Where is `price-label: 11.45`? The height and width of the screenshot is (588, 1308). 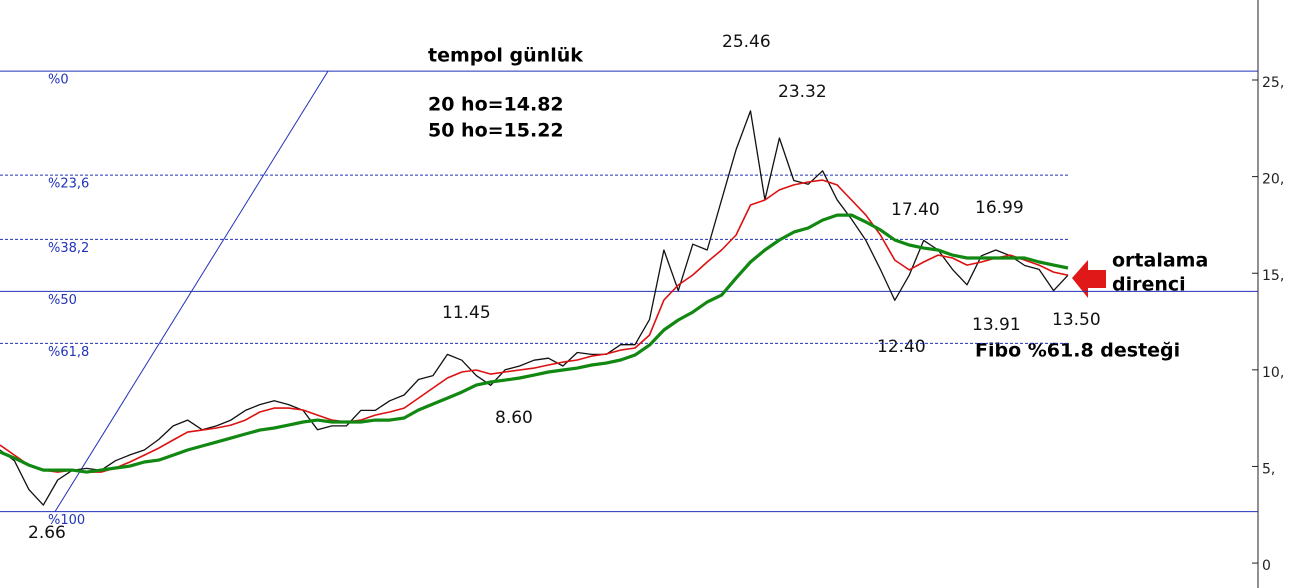
price-label: 11.45 is located at coordinates (466, 313).